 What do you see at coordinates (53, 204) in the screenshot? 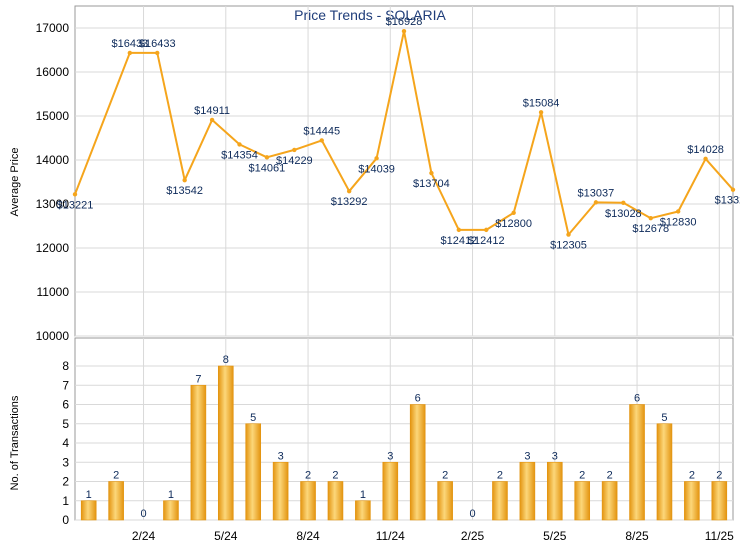
I see `price-tick-label: 13000` at bounding box center [53, 204].